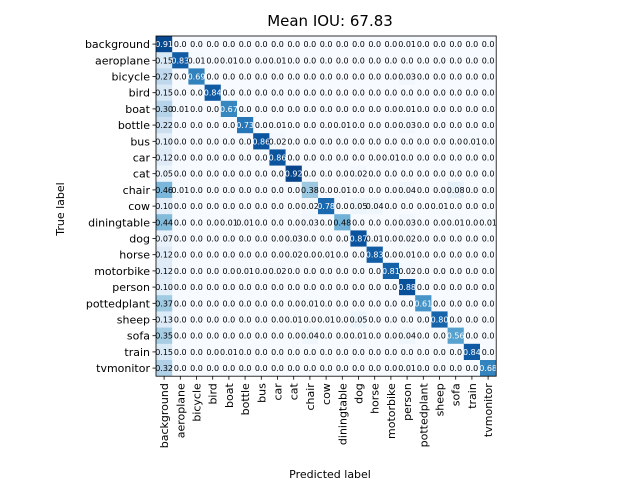 The height and width of the screenshot is (480, 640). What do you see at coordinates (229, 395) in the screenshot?
I see `x-tick-label: boat` at bounding box center [229, 395].